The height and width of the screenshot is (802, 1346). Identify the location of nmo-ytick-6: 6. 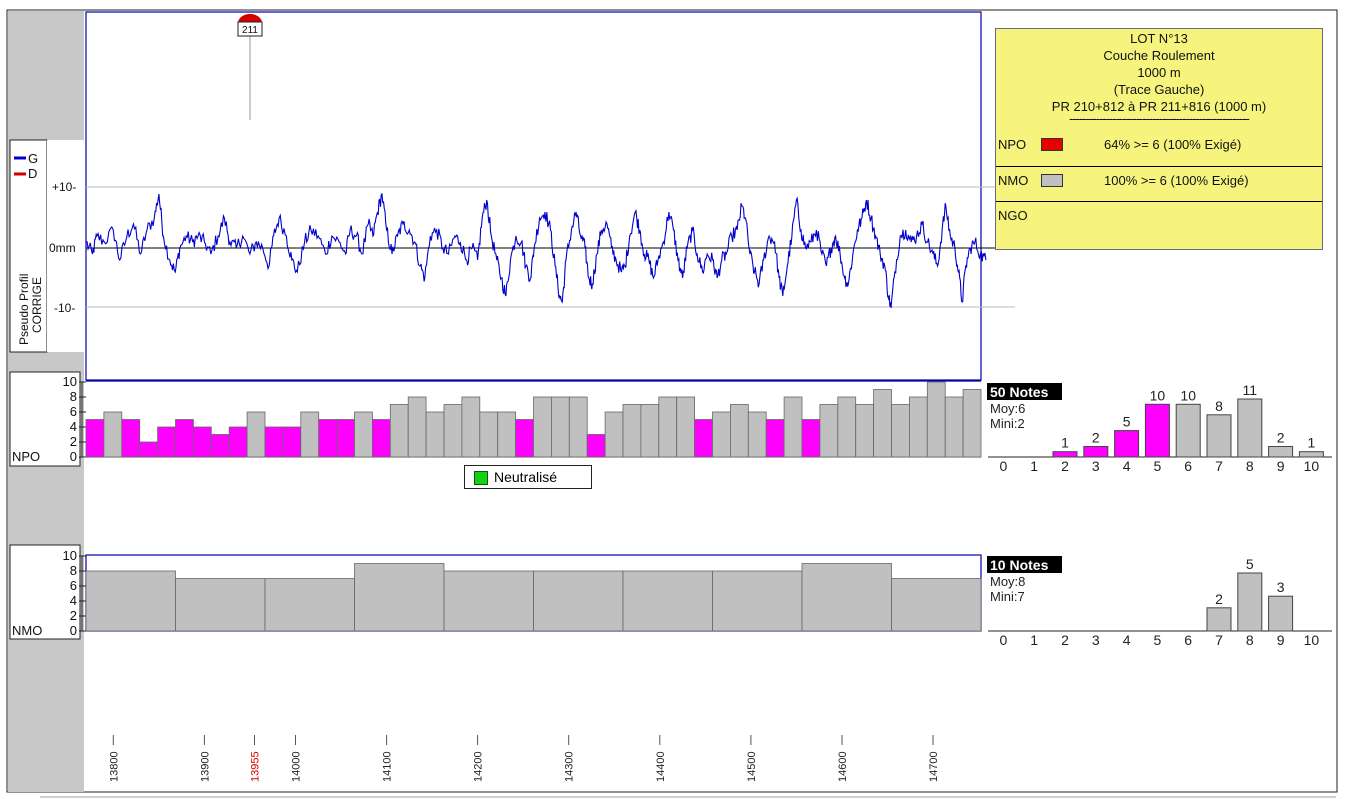
(73, 585).